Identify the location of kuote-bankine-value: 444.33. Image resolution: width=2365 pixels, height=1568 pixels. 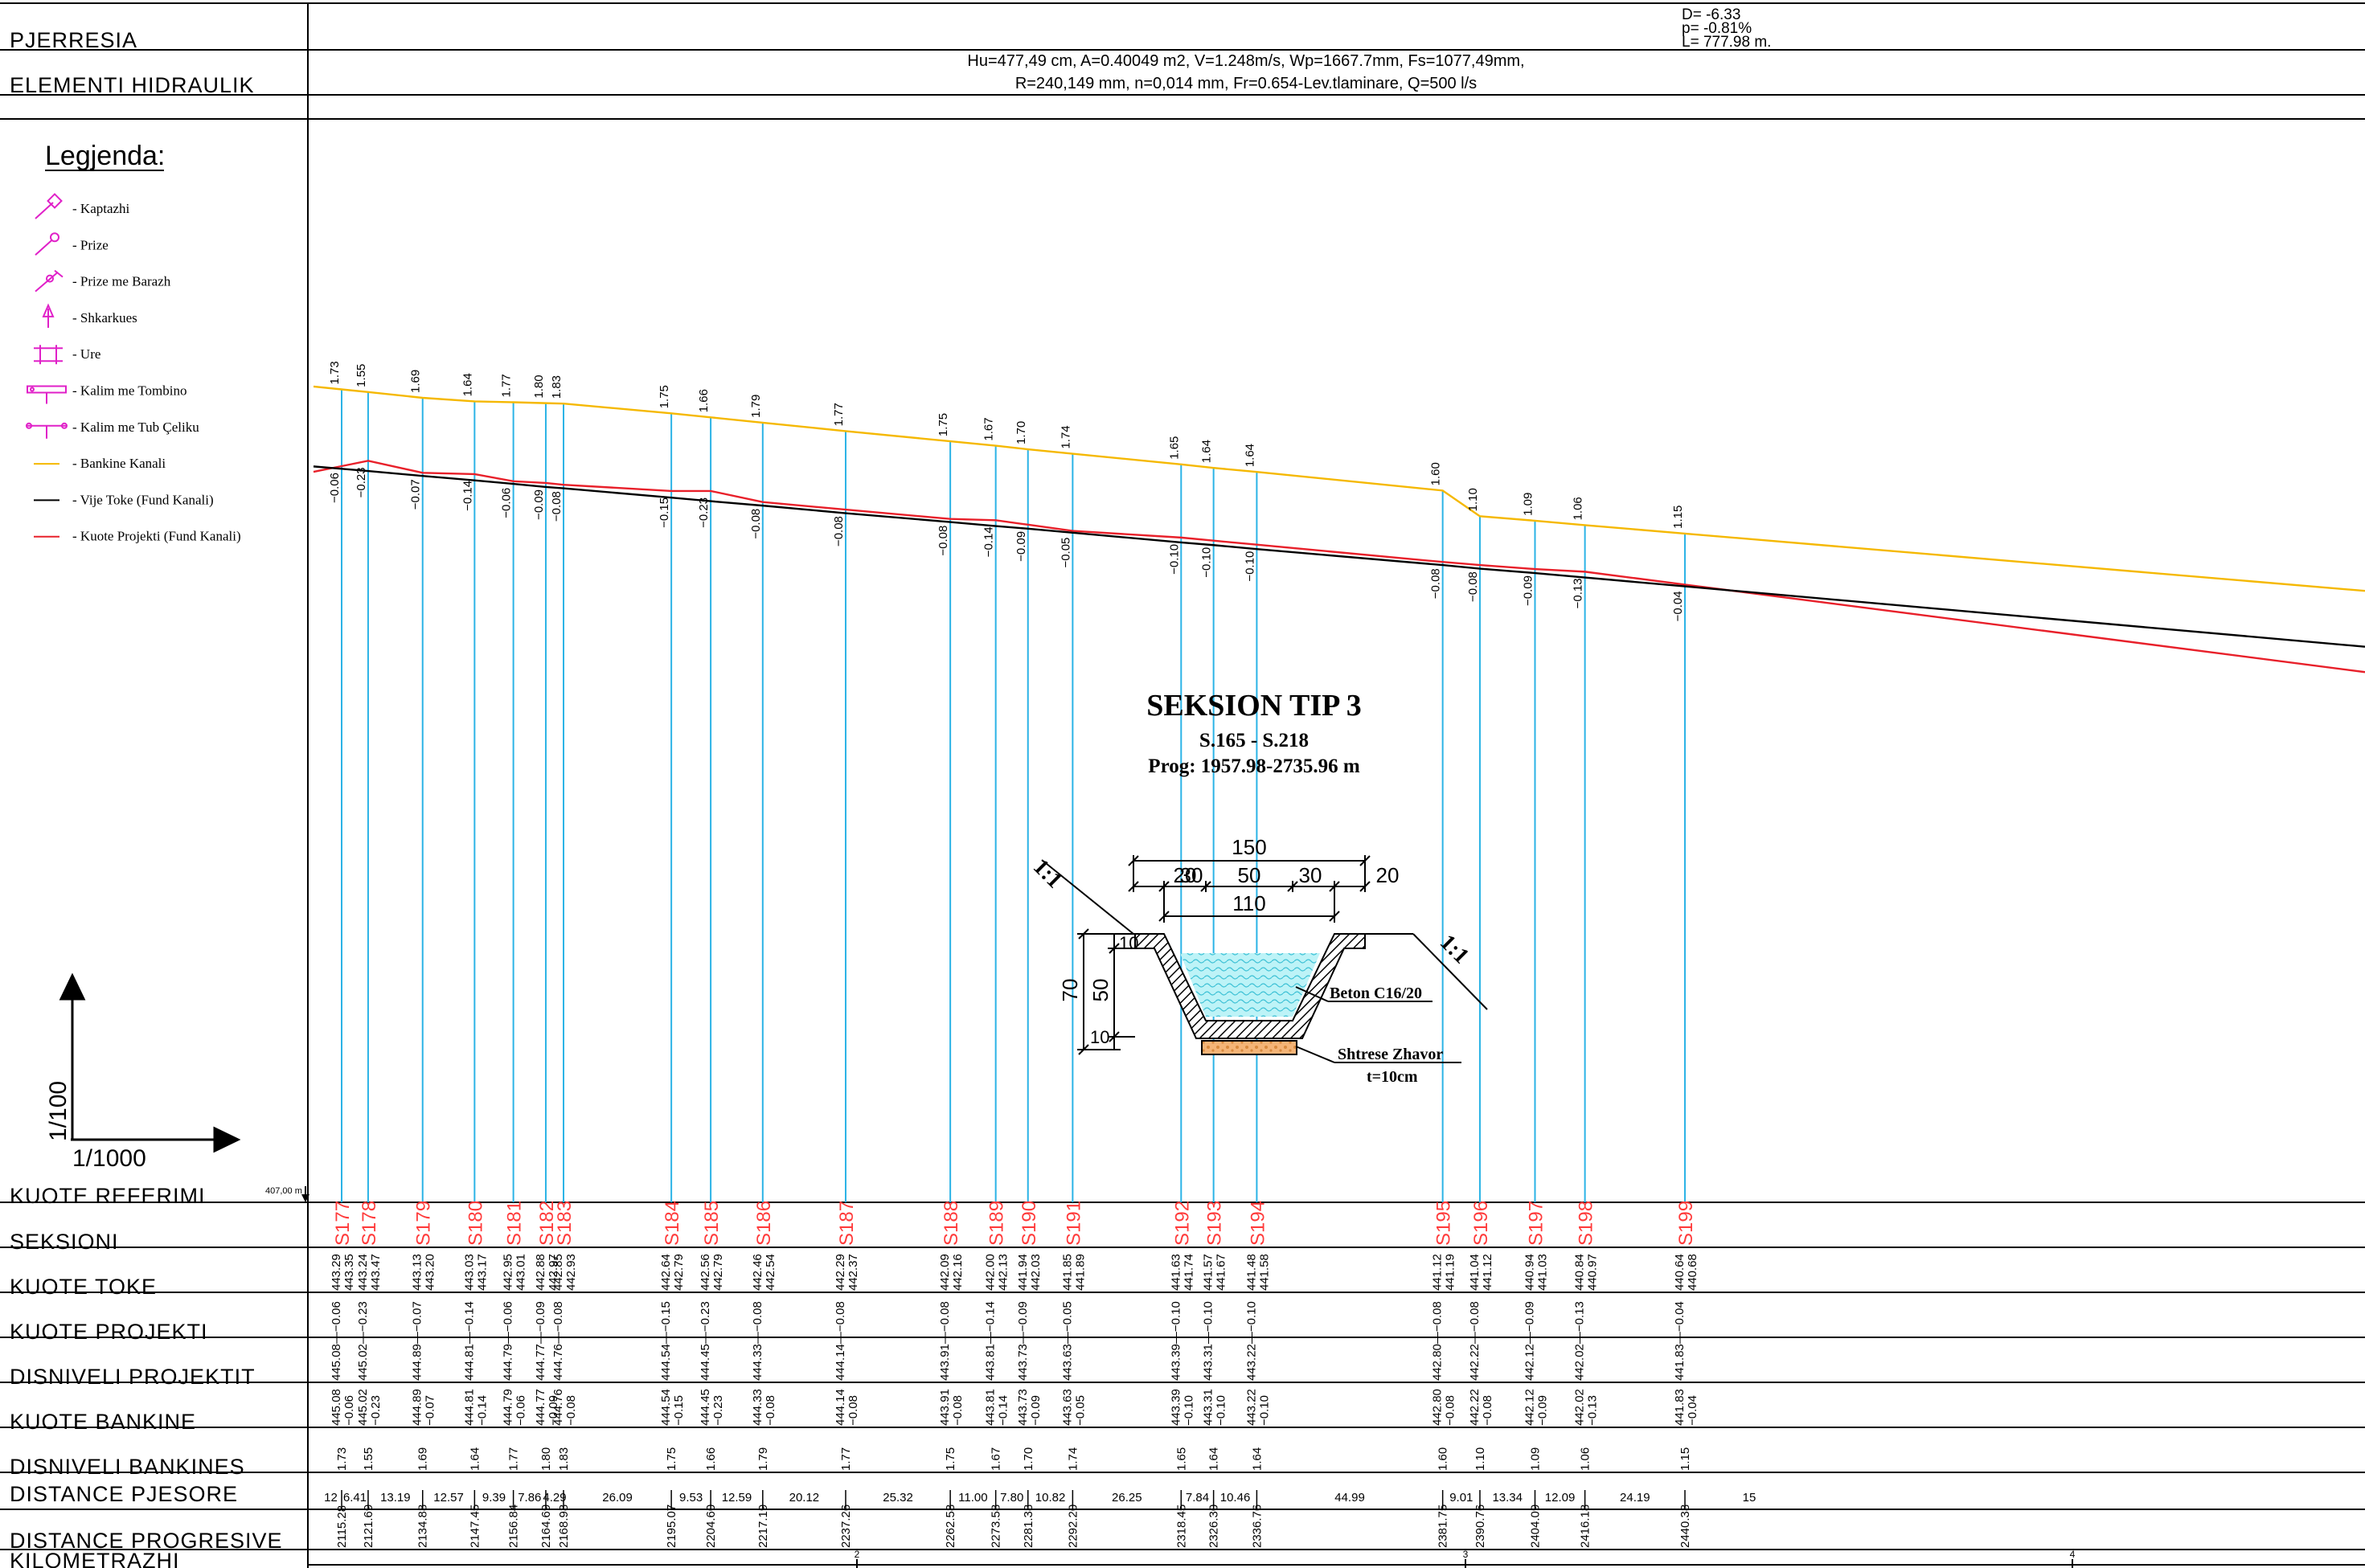
(757, 1407).